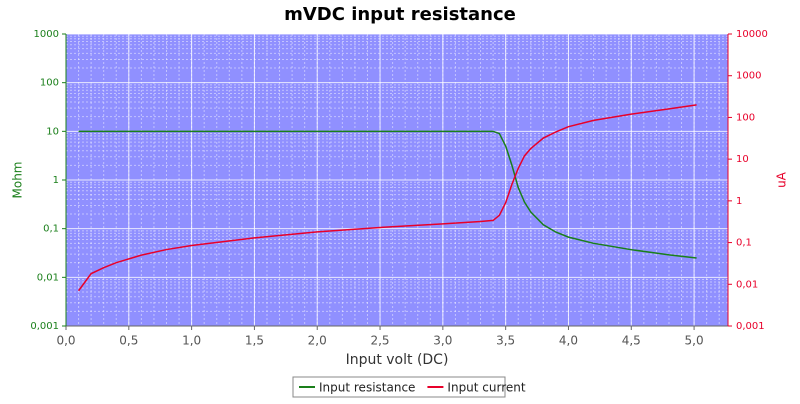 This screenshot has width=800, height=404. I want to click on x-tick-label: 4,5, so click(631, 341).